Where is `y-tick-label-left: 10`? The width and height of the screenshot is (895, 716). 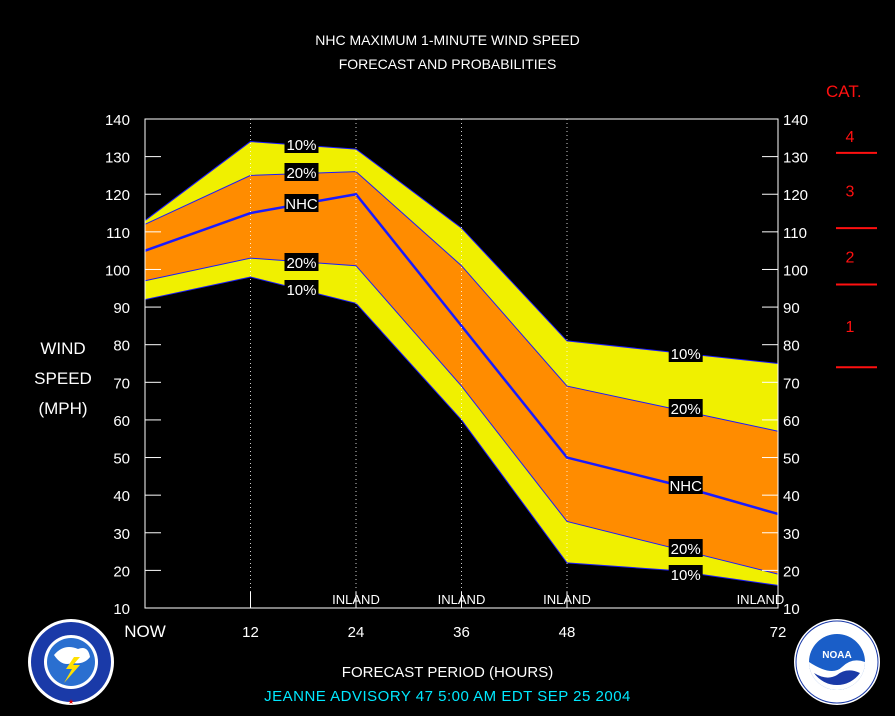
y-tick-label-left: 10 is located at coordinates (121, 609).